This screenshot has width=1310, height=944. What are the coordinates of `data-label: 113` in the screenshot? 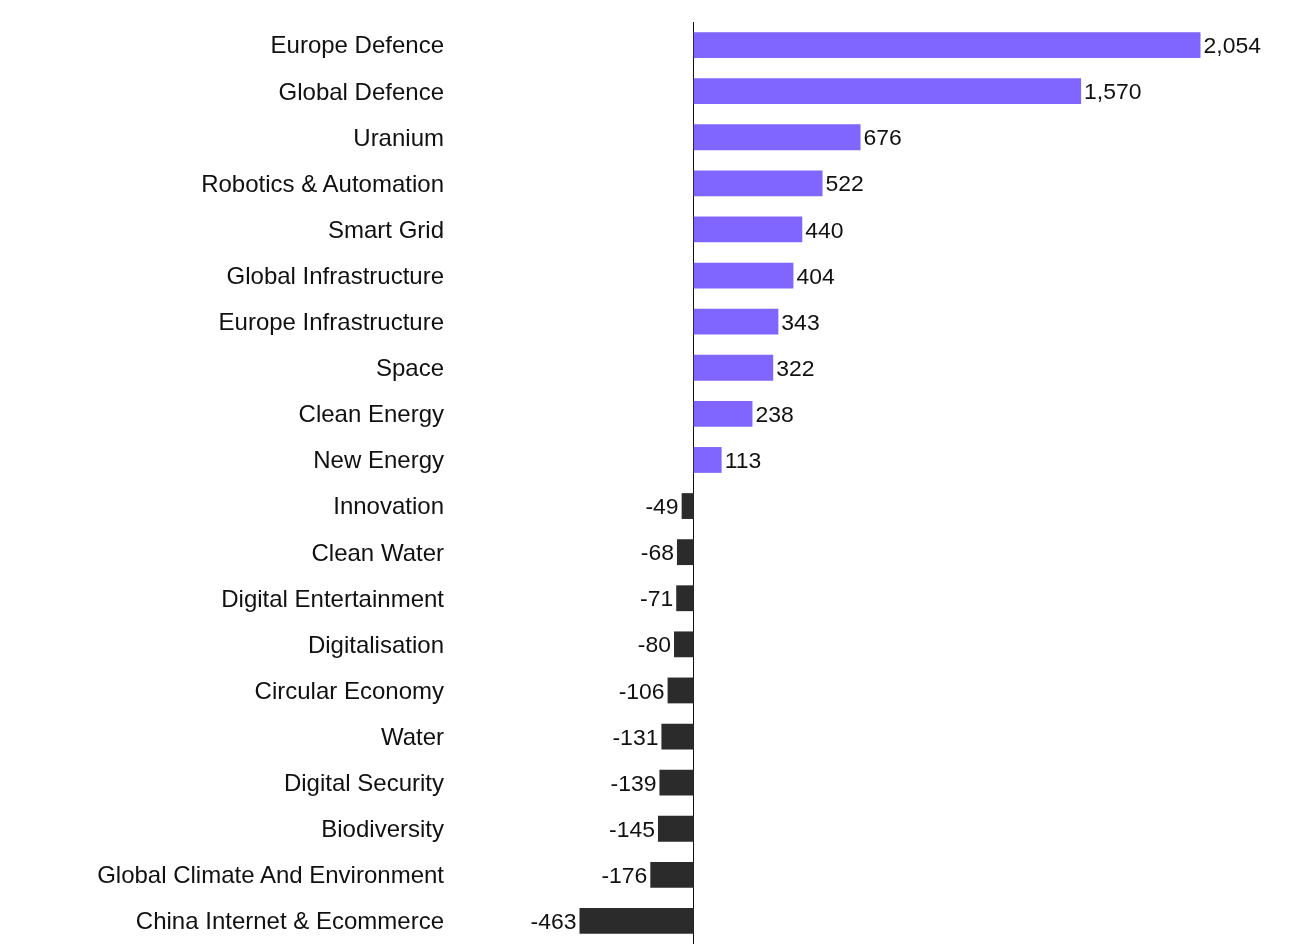 It's located at (743, 460).